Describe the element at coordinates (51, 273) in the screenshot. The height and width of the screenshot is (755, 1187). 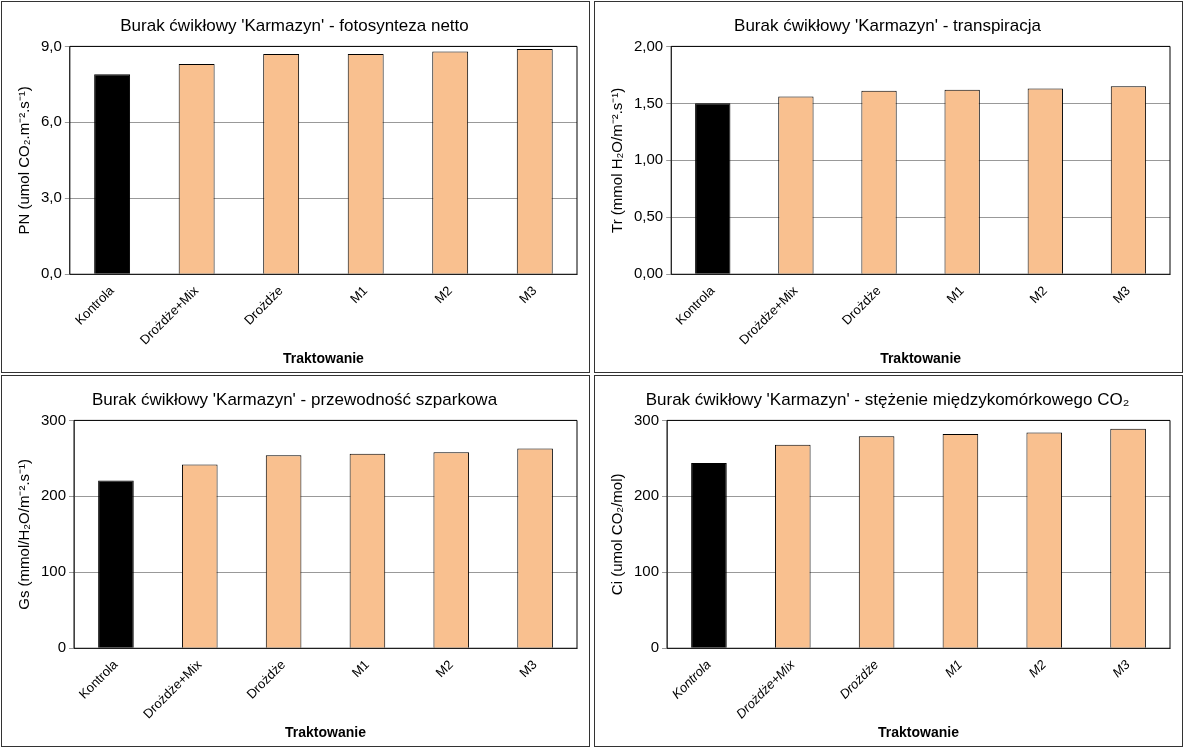
I see `y-tick-label: 0,0` at that location.